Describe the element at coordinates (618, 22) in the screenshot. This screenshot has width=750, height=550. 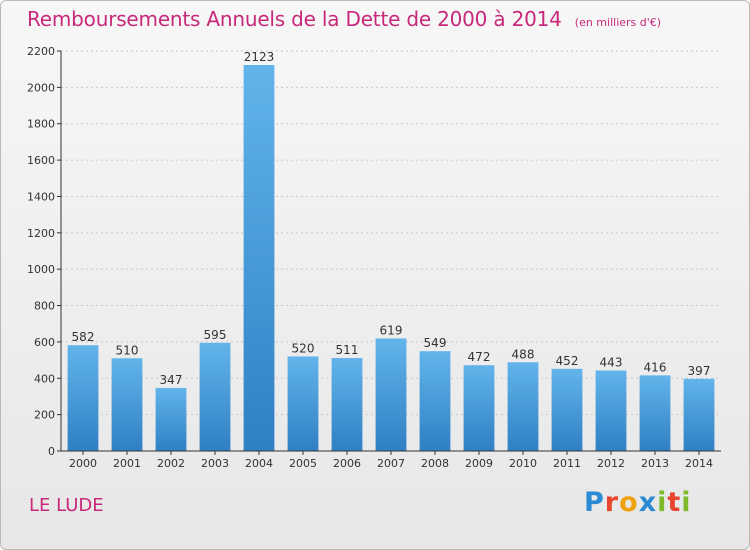
I see `chart-unit: (en milliers d'€)` at that location.